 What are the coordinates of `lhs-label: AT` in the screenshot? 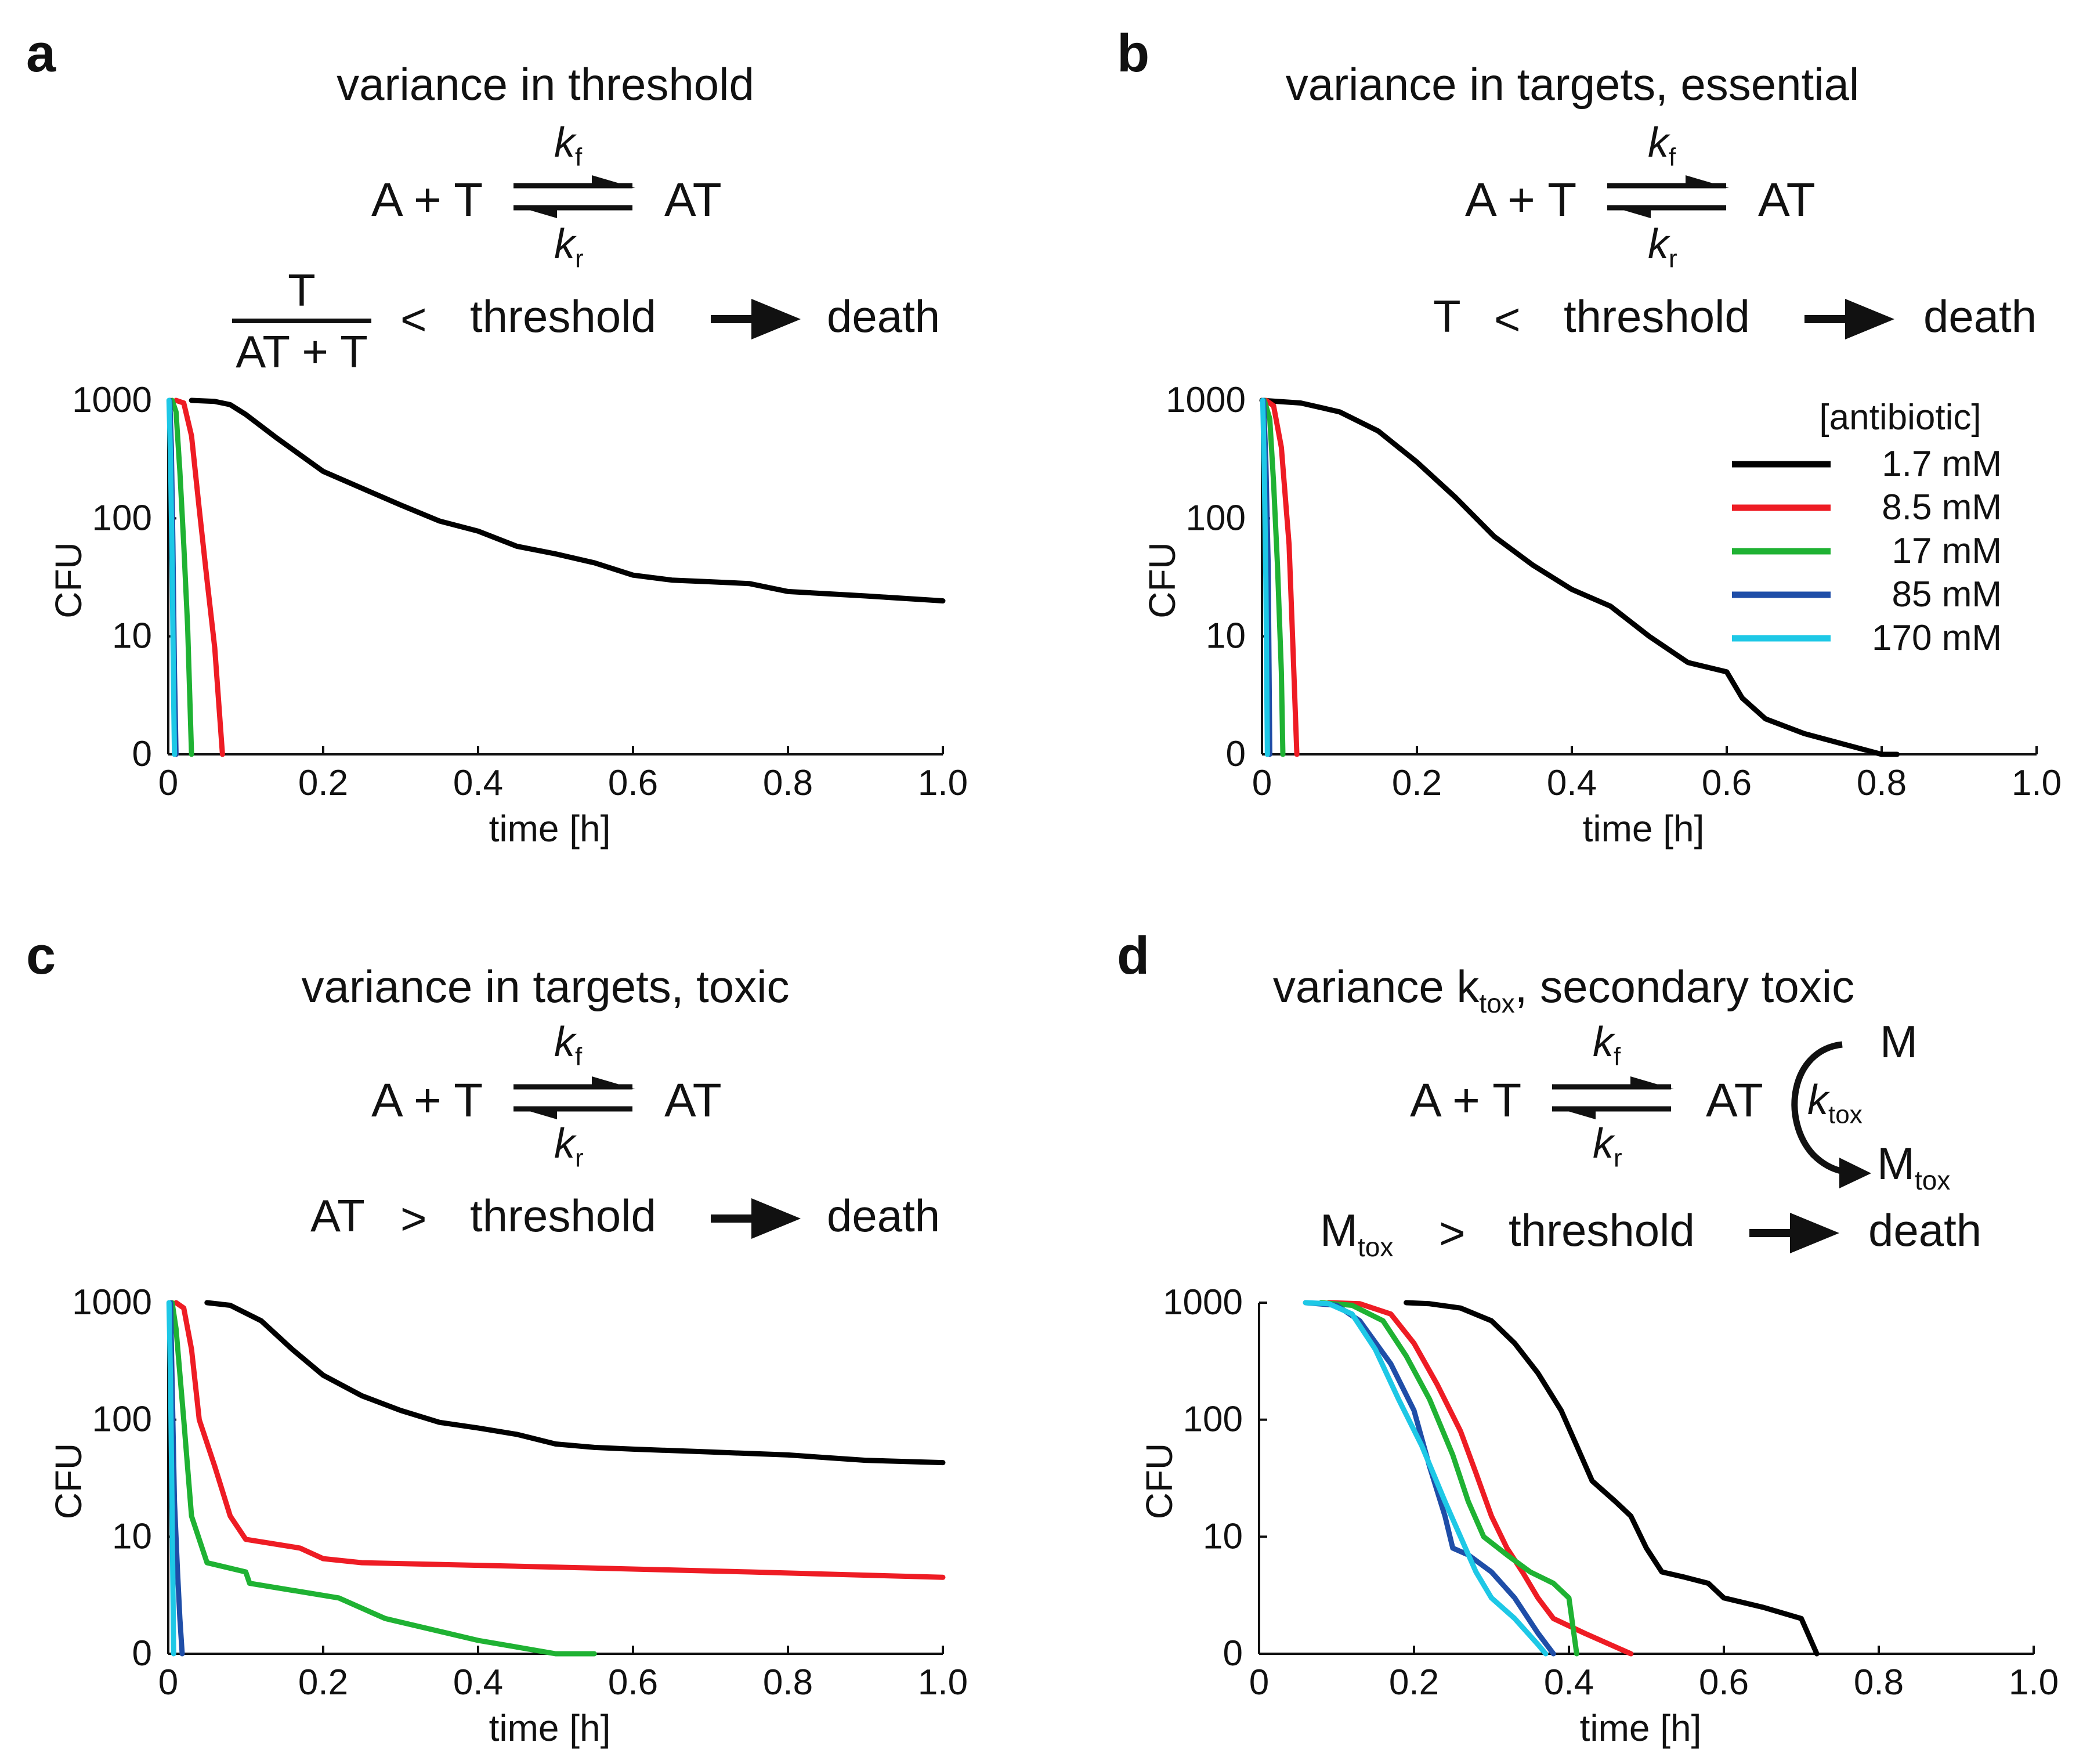 It's located at (337, 1215).